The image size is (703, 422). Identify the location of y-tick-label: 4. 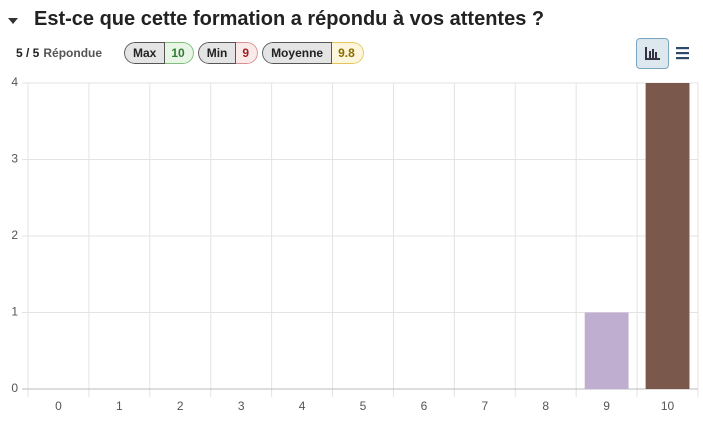
(14, 82).